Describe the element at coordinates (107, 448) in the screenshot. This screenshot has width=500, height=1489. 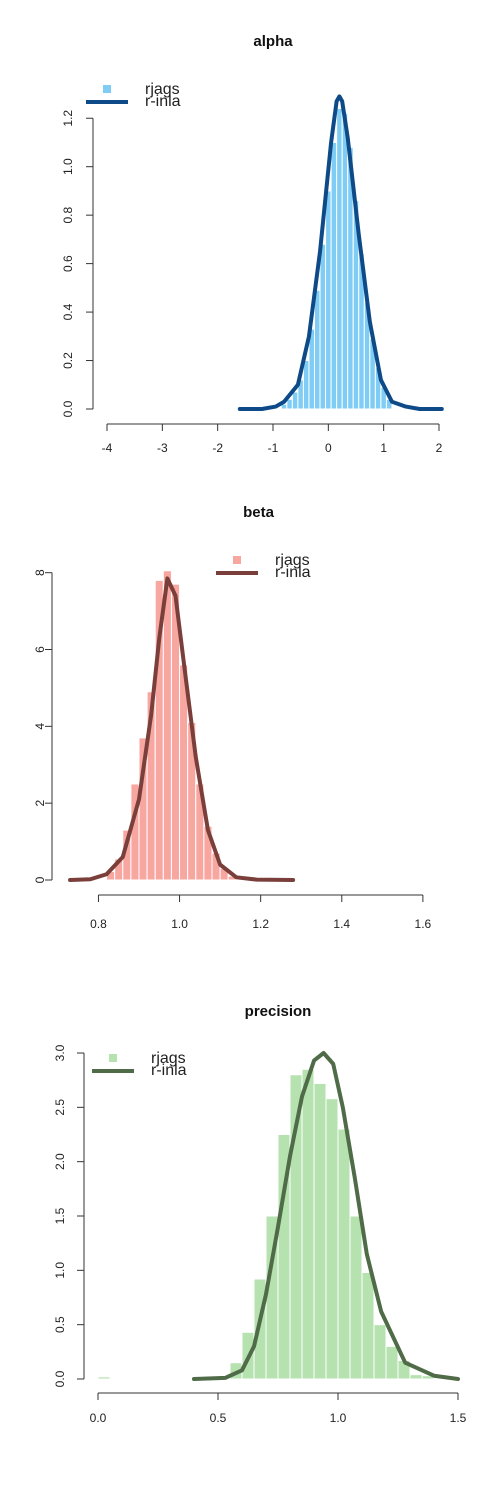
I see `x-tick-label: -4` at that location.